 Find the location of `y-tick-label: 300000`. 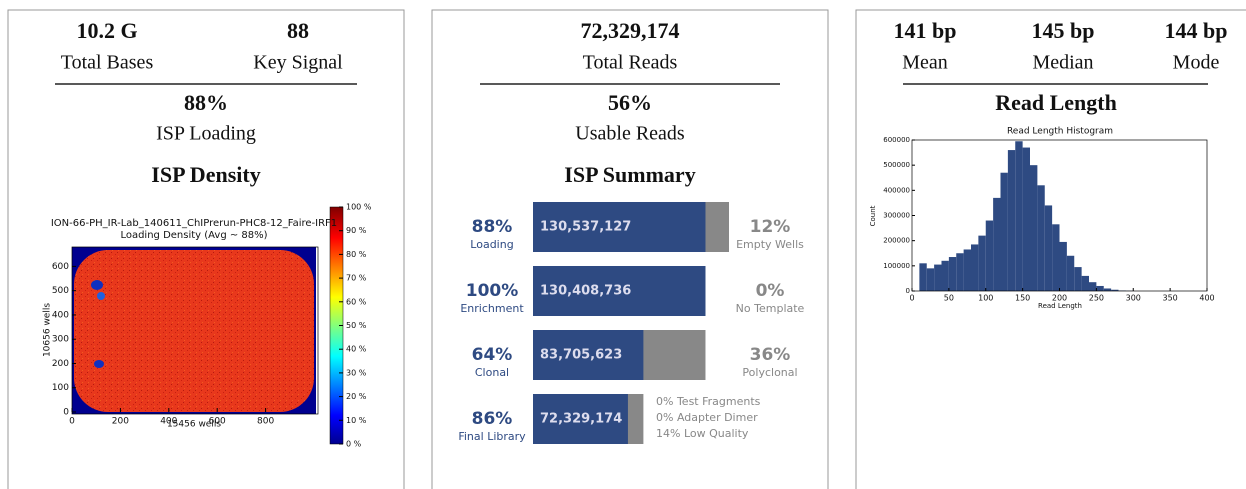

y-tick-label: 300000 is located at coordinates (896, 216).